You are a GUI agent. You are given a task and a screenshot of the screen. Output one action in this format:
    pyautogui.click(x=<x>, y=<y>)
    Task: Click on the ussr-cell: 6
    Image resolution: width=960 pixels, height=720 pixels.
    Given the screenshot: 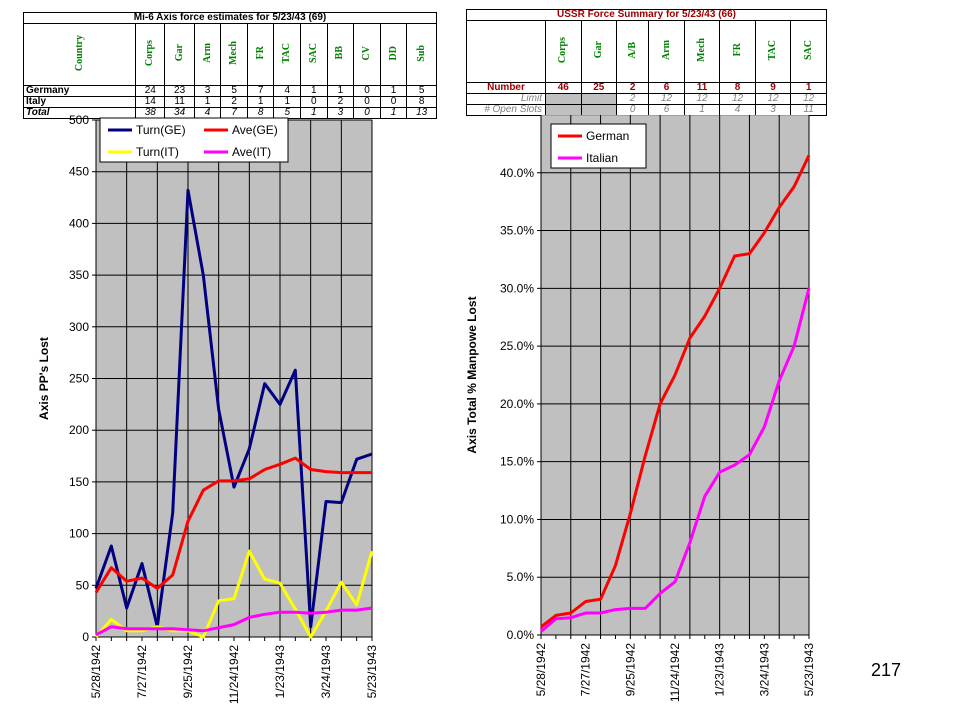 What is the action you would take?
    pyautogui.click(x=666, y=88)
    